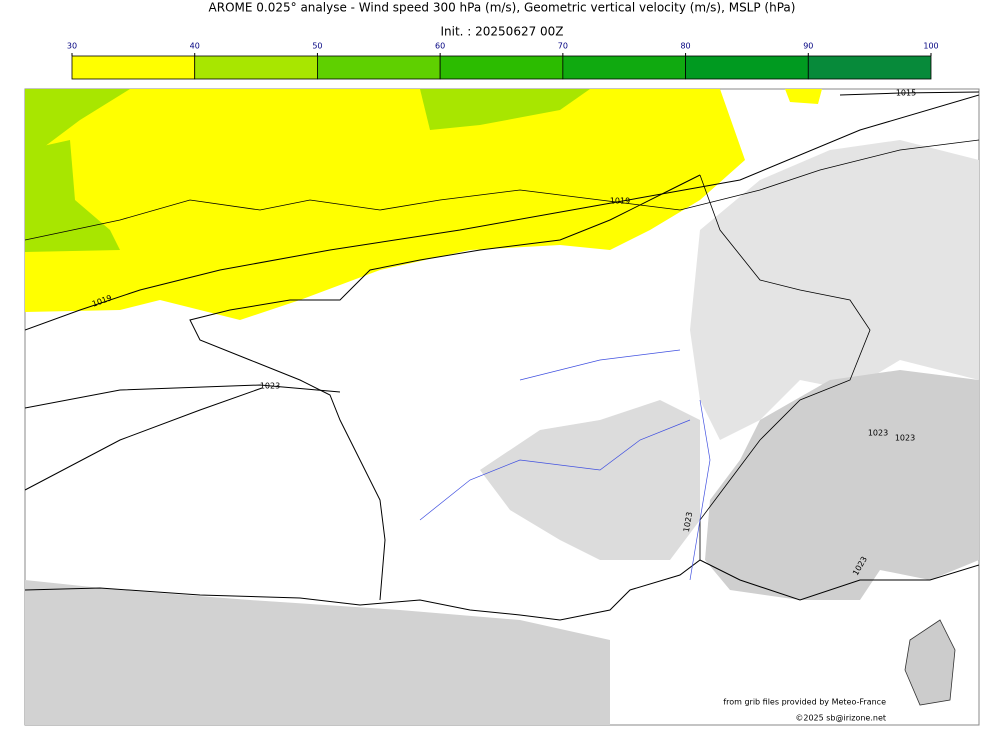  What do you see at coordinates (808, 46) in the screenshot?
I see `colorbar-tick-label: 90` at bounding box center [808, 46].